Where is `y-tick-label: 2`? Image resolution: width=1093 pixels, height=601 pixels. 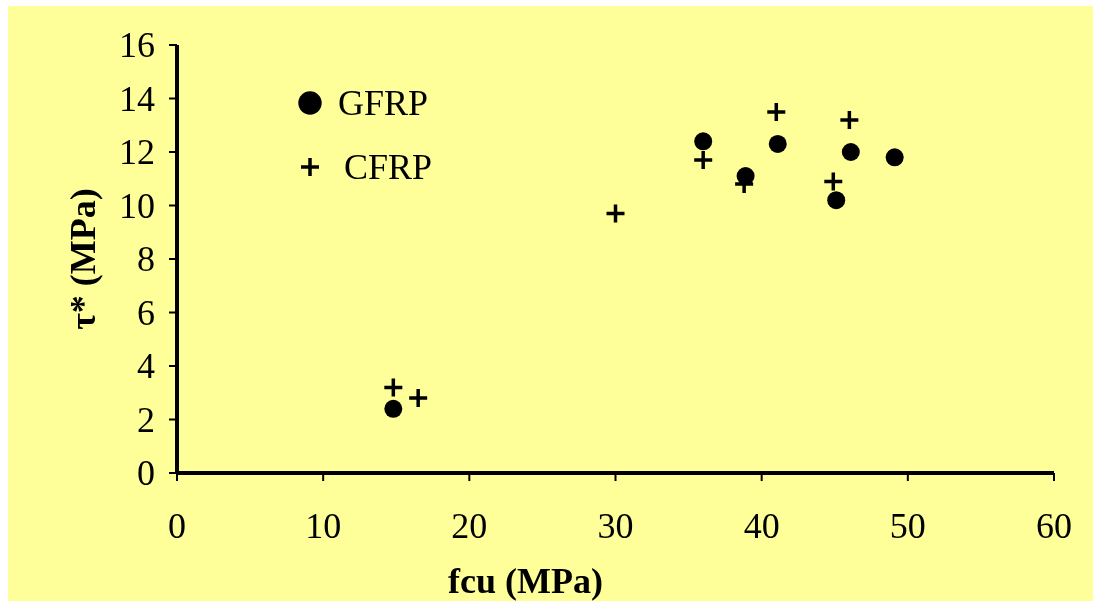
y-tick-label: 2 is located at coordinates (146, 419).